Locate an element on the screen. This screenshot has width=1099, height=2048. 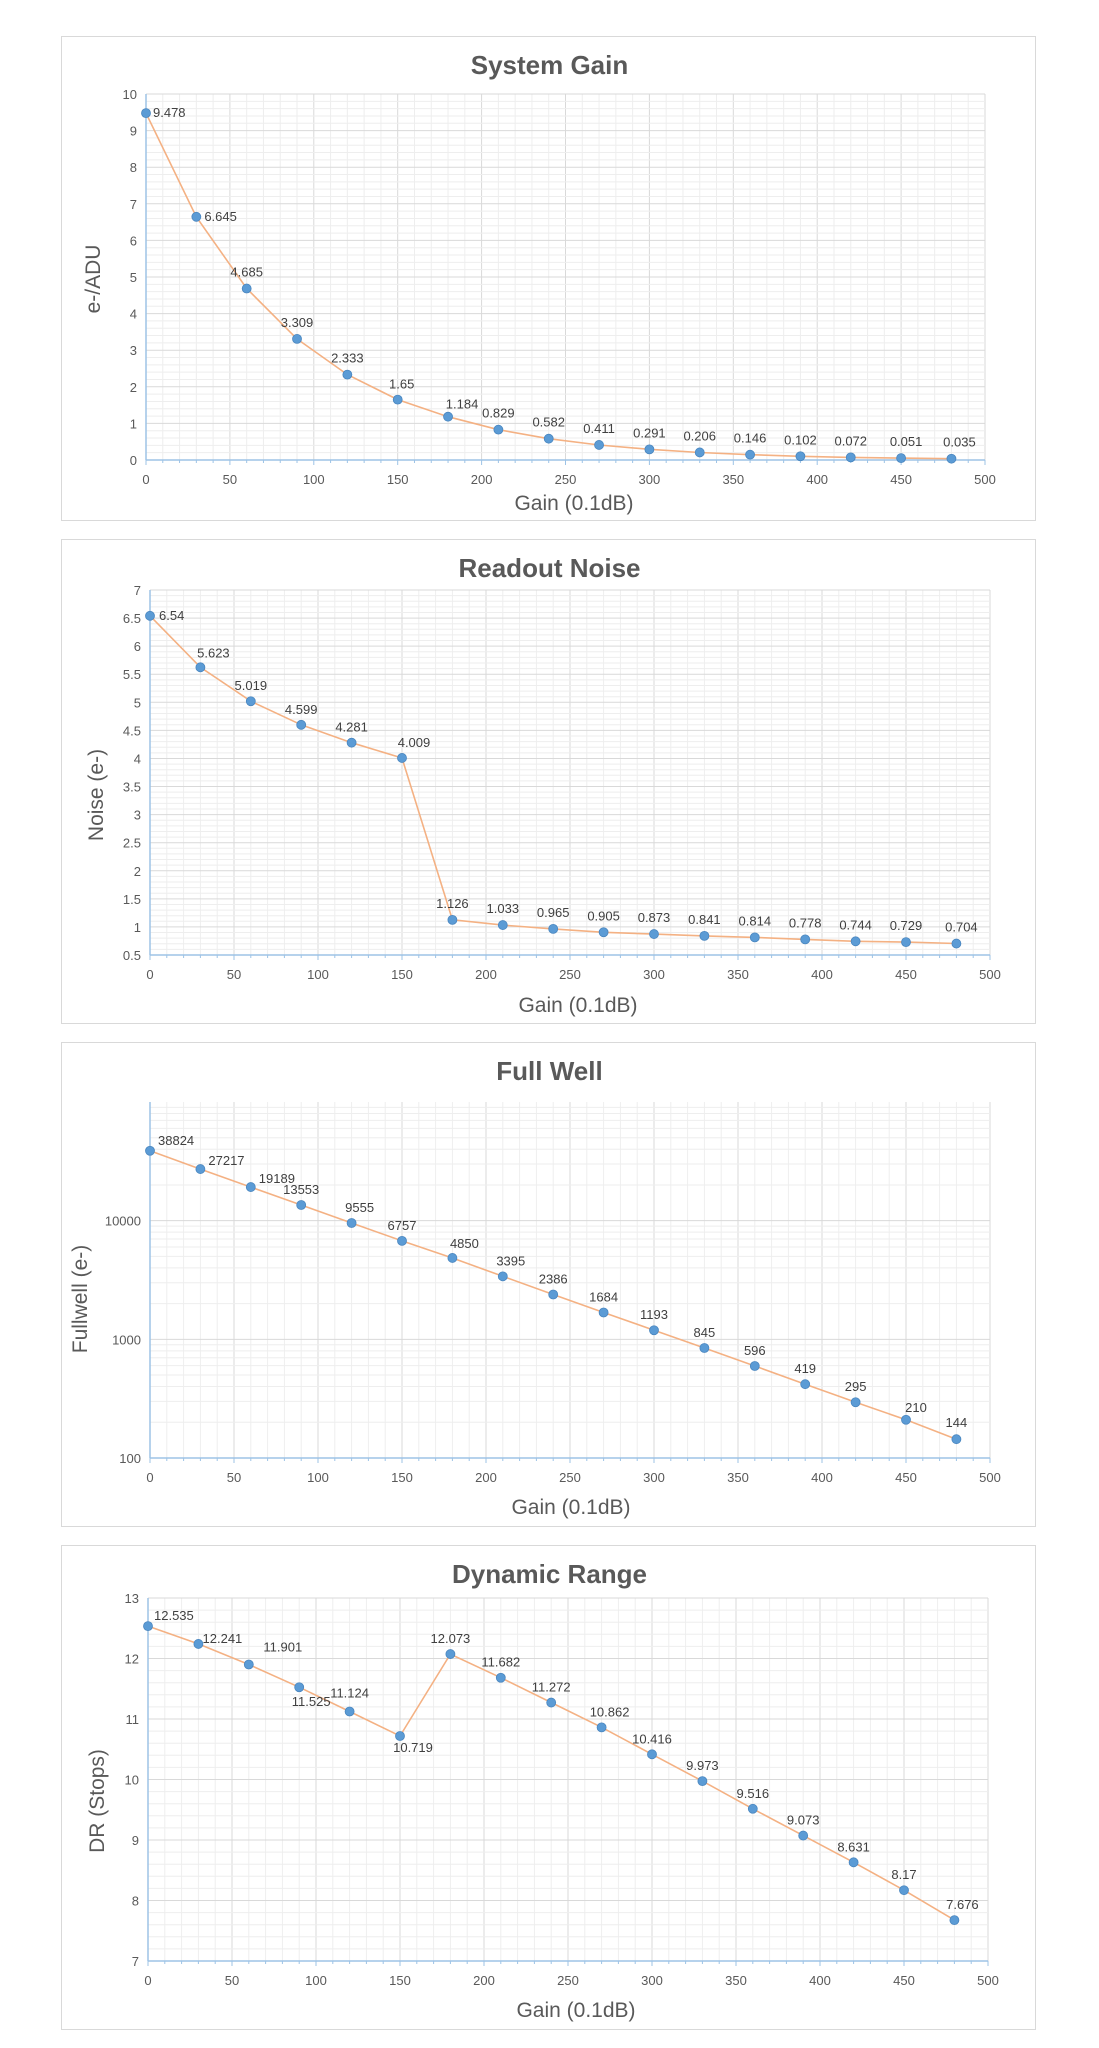
data-label: 6.645 is located at coordinates (220, 216).